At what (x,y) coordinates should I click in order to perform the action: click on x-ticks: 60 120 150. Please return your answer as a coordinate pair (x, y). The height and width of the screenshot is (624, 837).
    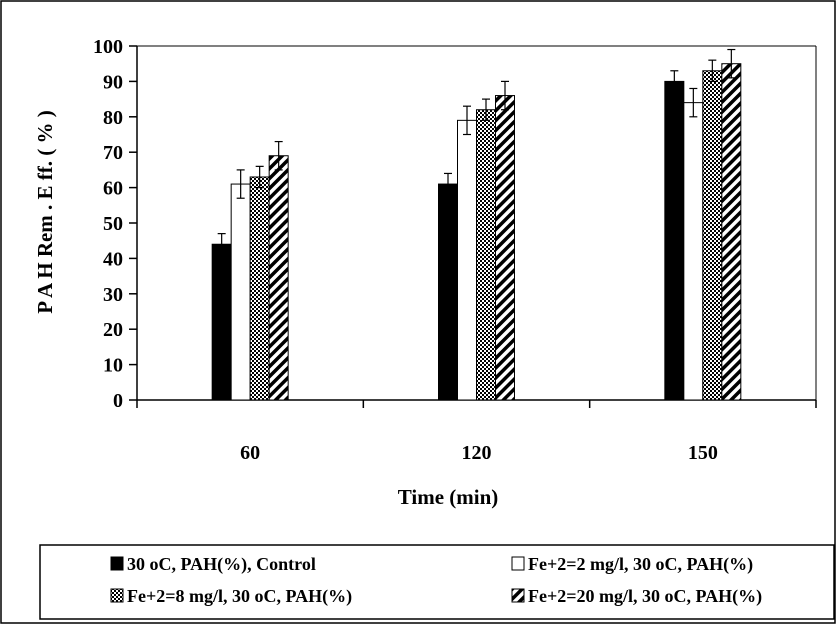
    Looking at the image, I should click on (476, 432).